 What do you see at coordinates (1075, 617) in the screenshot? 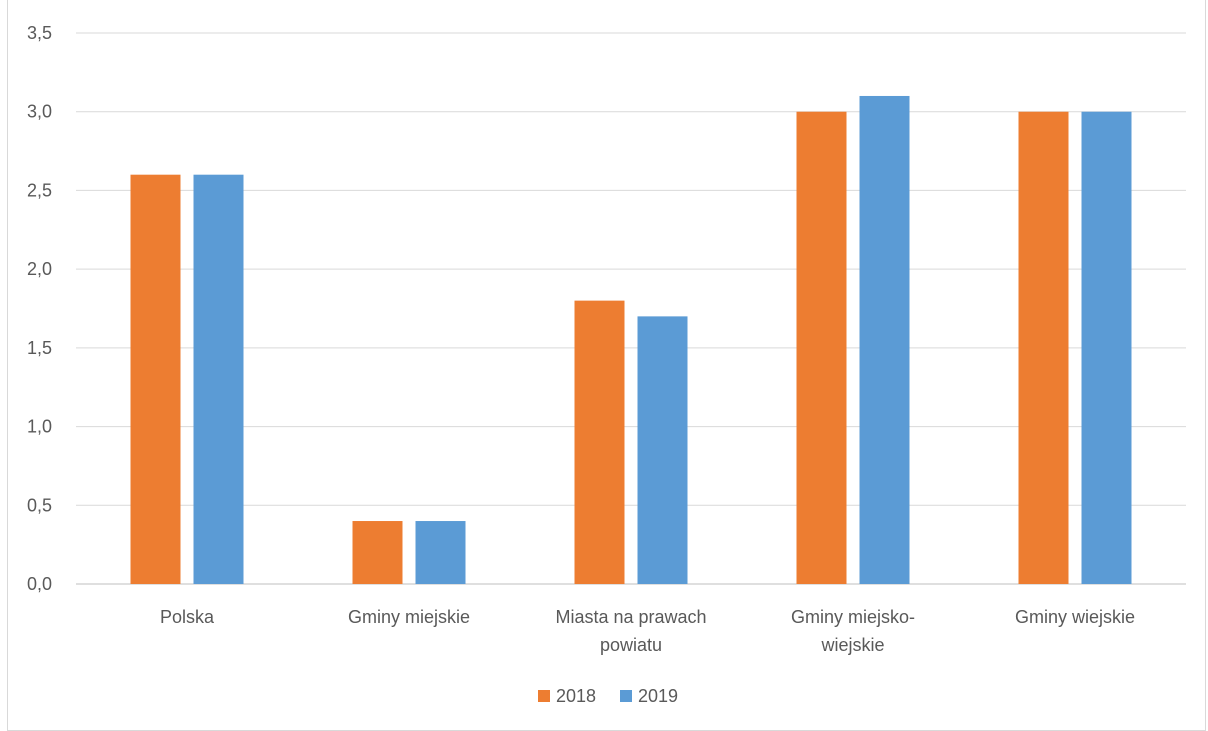
I see `x-tick-label: Gminy wiejskie` at bounding box center [1075, 617].